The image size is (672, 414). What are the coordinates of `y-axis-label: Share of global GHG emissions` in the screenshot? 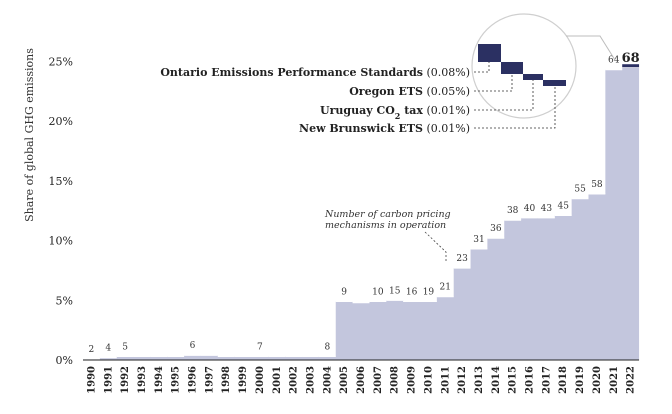 It's located at (29, 135).